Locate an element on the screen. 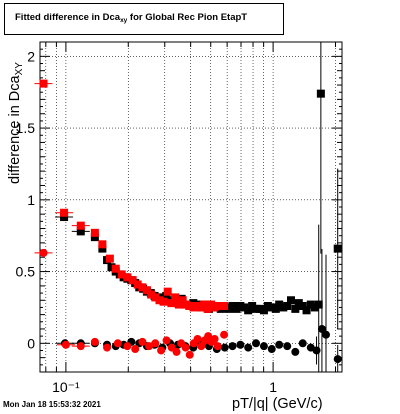 The width and height of the screenshot is (400, 414). chart-title-main: Fitted difference in Dca is located at coordinates (68, 17).